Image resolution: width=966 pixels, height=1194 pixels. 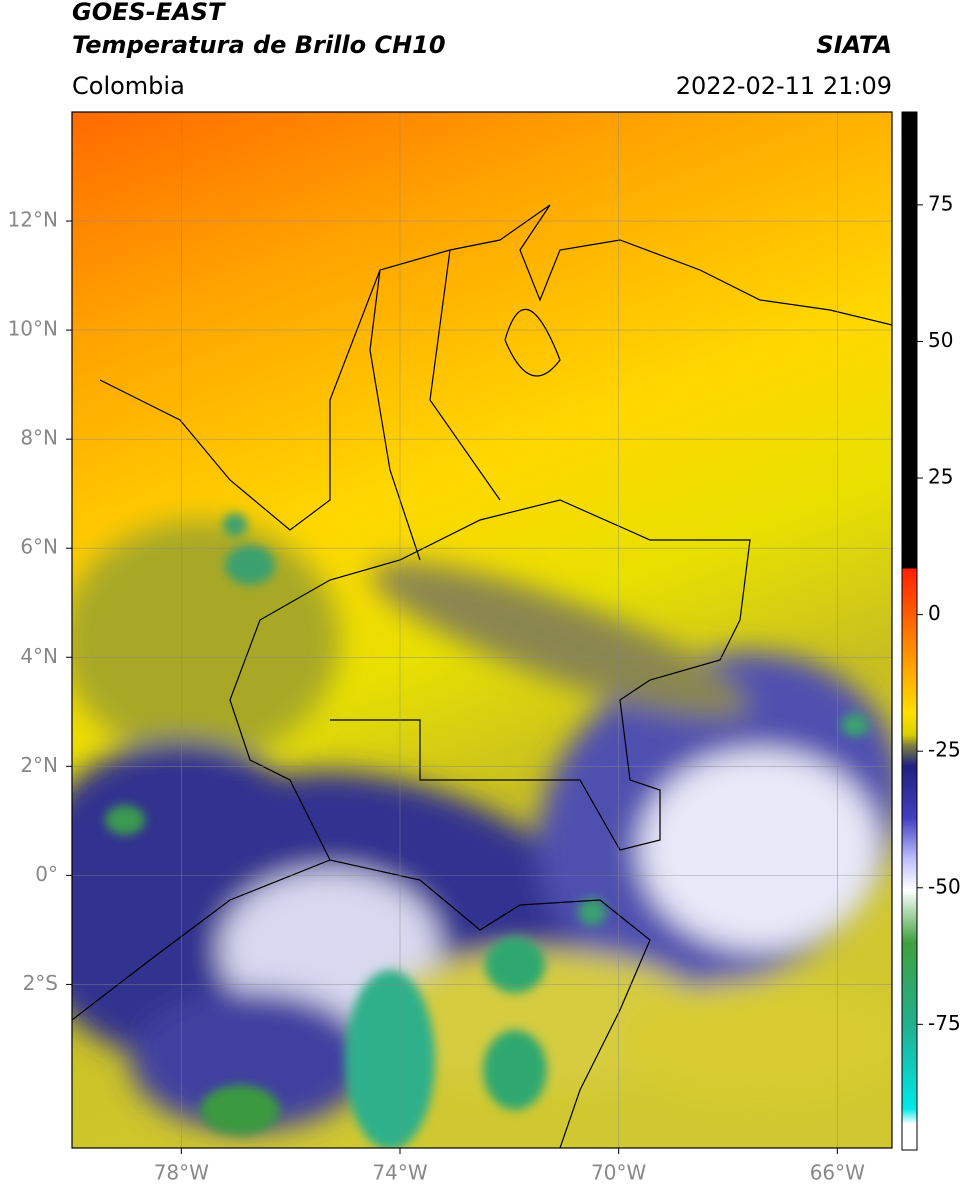 What do you see at coordinates (46, 874) in the screenshot?
I see `lat-tick-label: 0°` at bounding box center [46, 874].